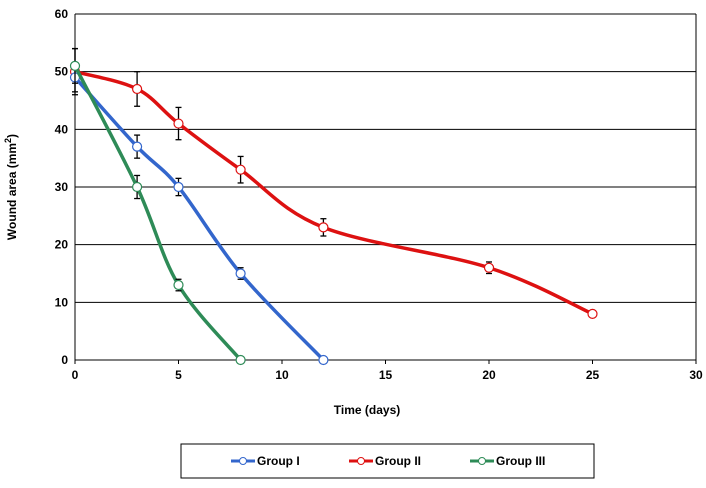  Describe the element at coordinates (178, 375) in the screenshot. I see `x-tick-label: 5` at that location.